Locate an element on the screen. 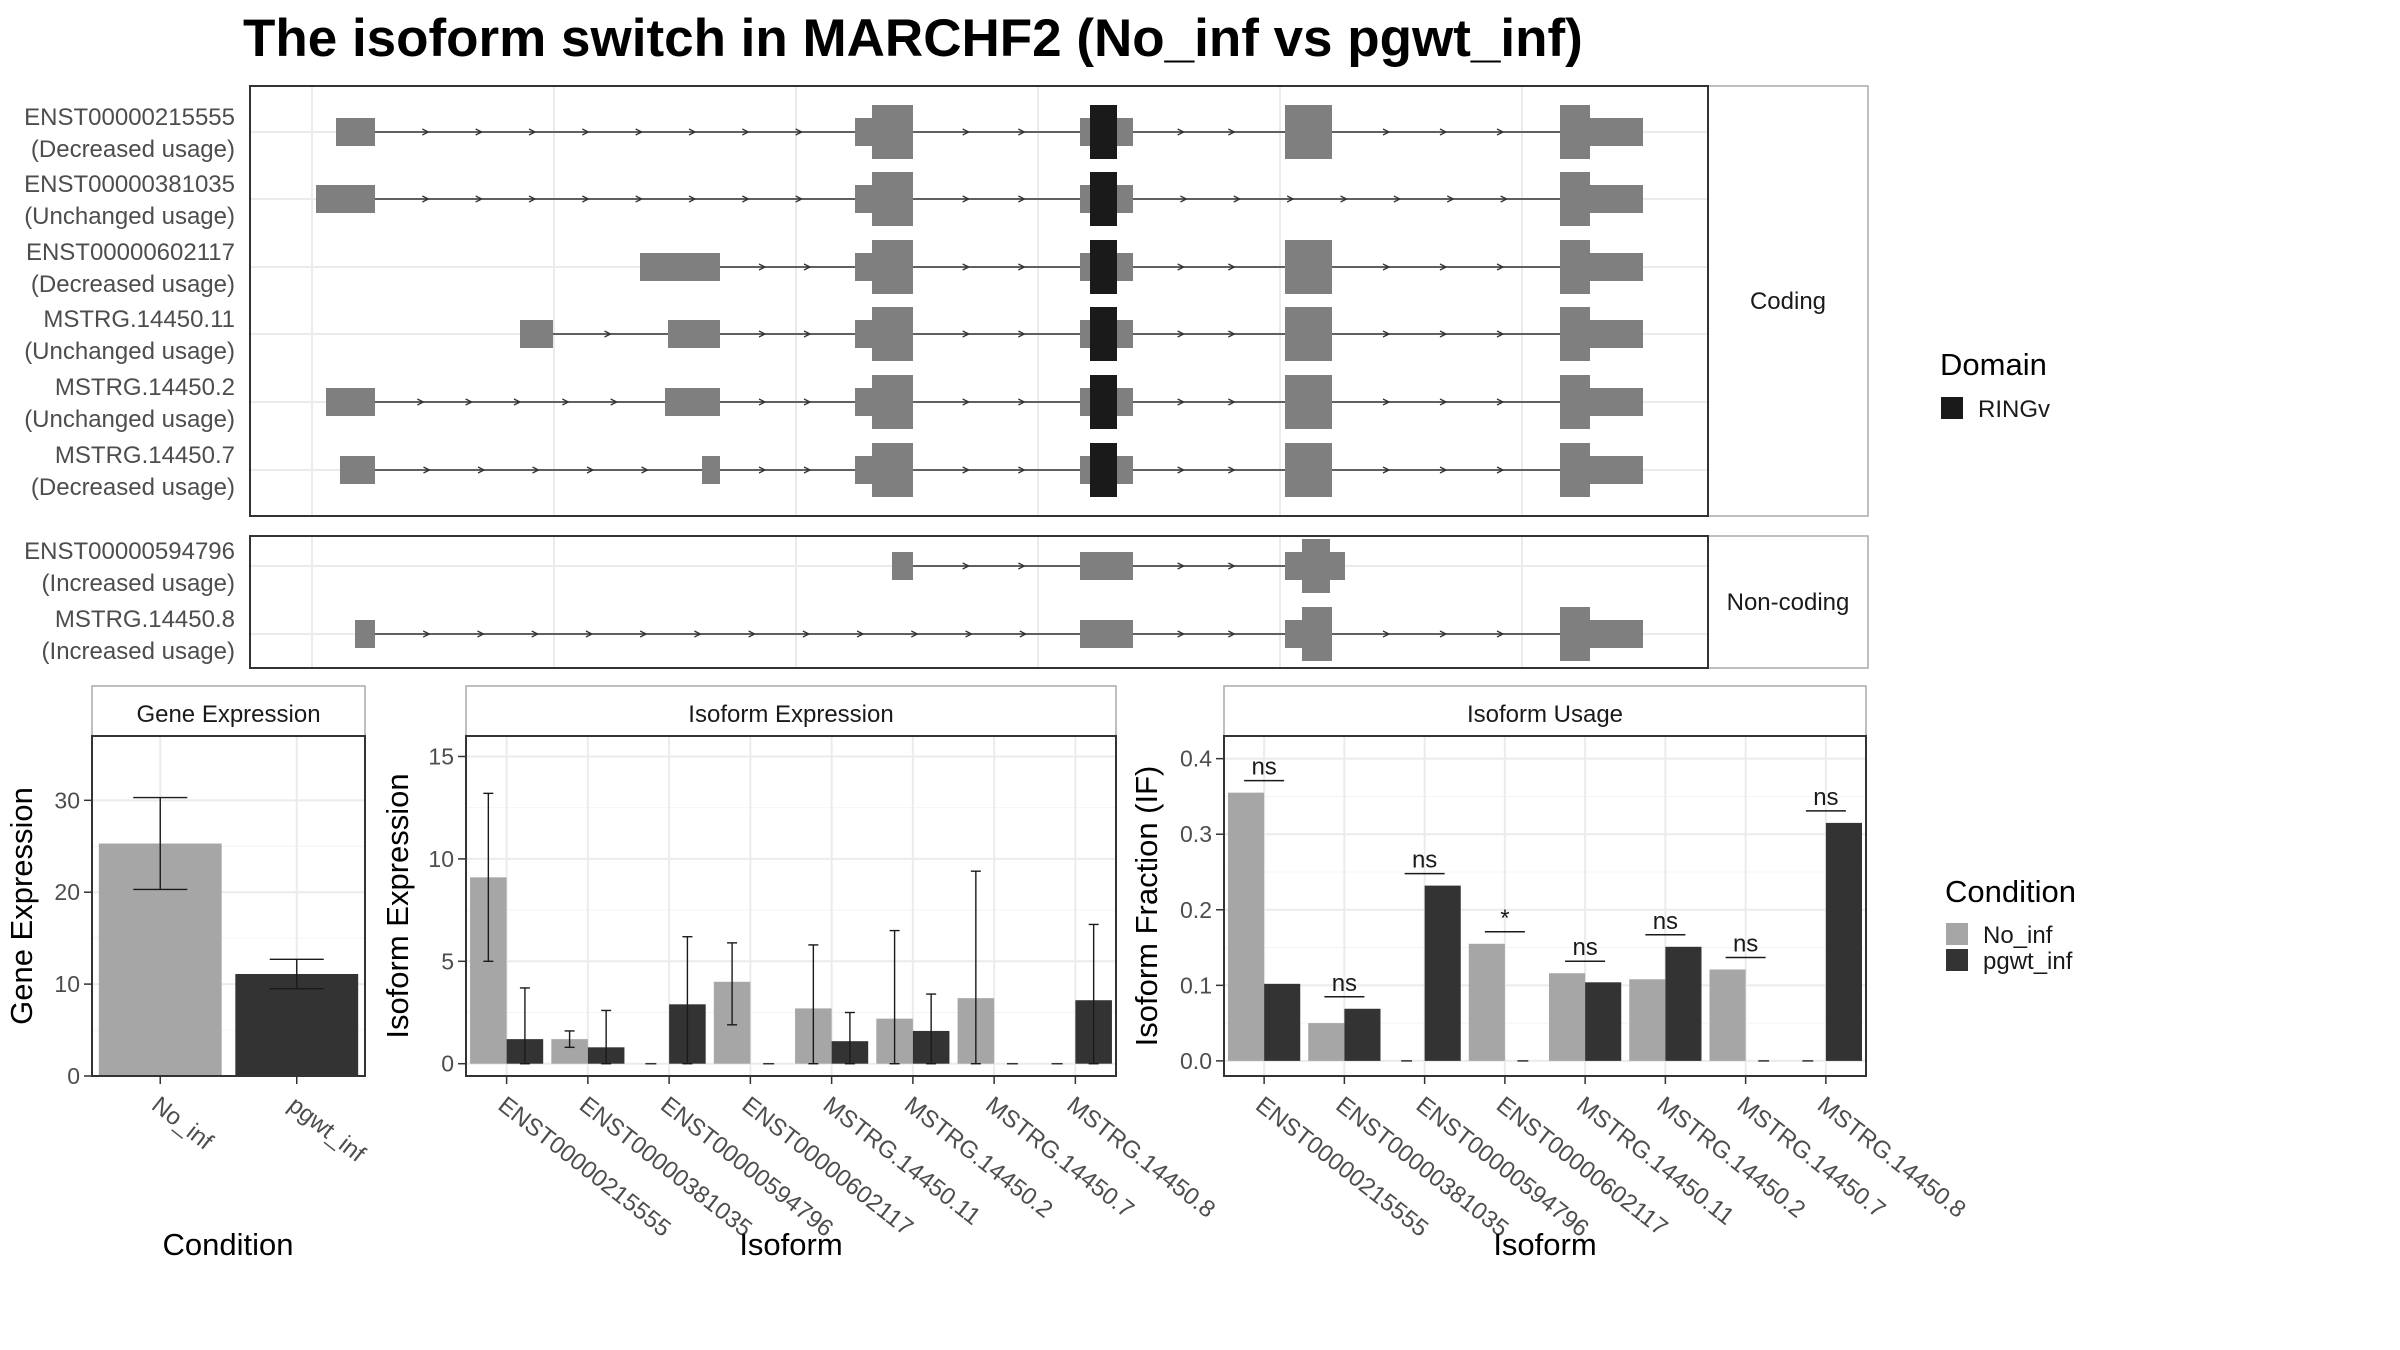  condition-legend-key is located at coordinates (1957, 934).